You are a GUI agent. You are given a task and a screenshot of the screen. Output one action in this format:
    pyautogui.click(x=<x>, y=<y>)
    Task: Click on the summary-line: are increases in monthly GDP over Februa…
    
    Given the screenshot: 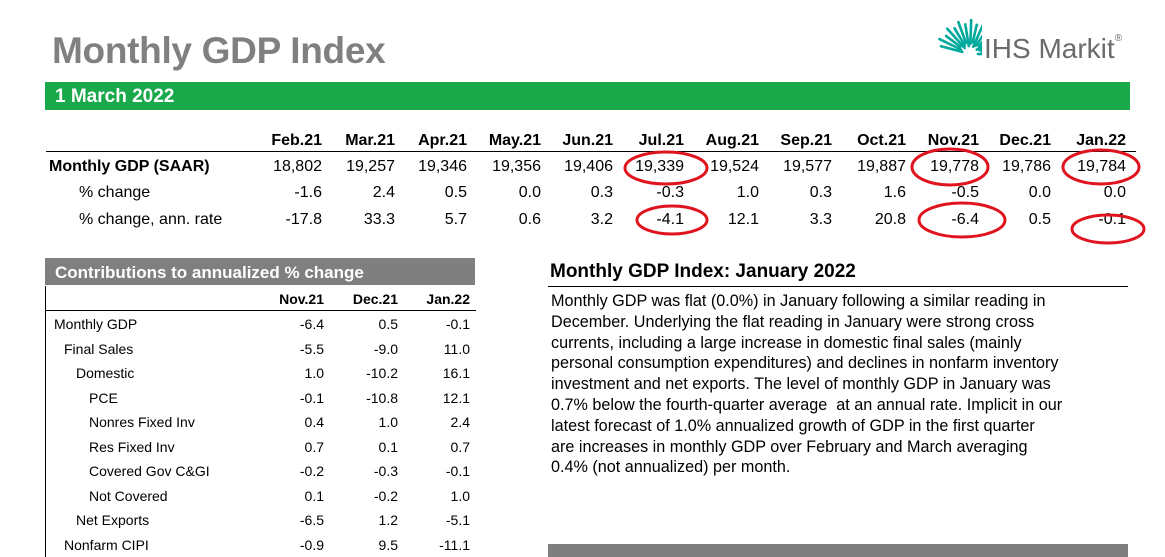 What is the action you would take?
    pyautogui.click(x=789, y=446)
    